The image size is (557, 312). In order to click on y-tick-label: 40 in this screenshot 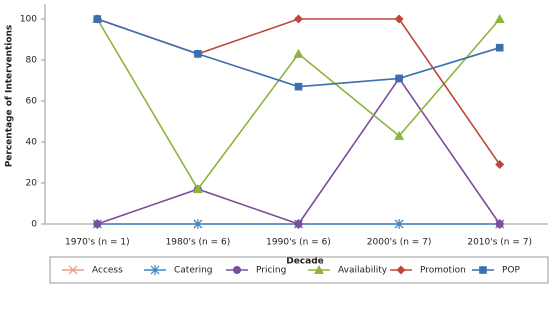, I will do `click(32, 143)`.